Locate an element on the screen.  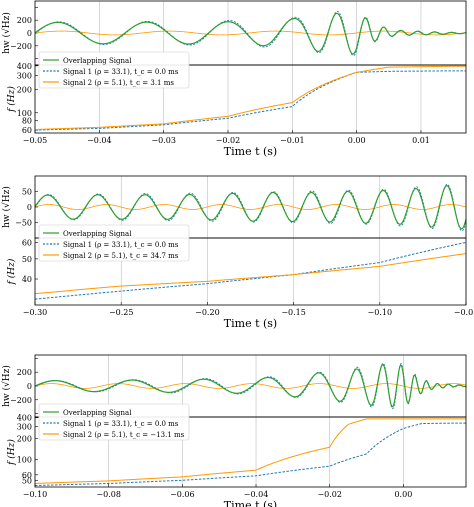
x-tick-label: −0.06 is located at coordinates (182, 494).